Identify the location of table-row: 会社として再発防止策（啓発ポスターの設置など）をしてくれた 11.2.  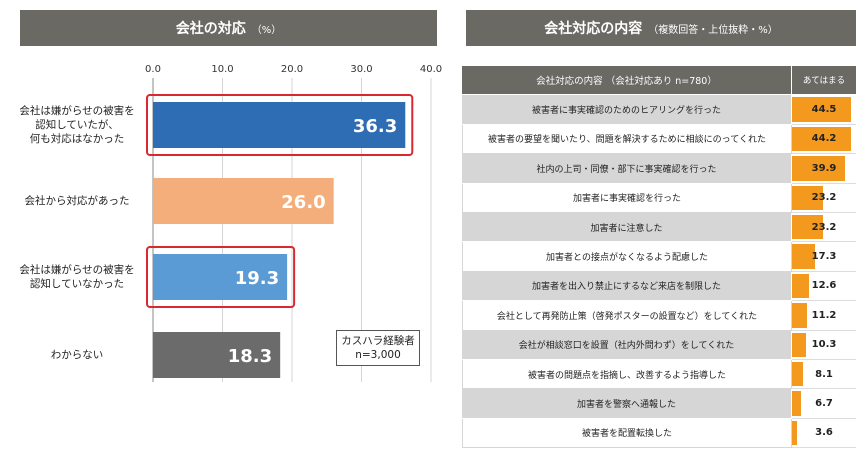
(659, 316).